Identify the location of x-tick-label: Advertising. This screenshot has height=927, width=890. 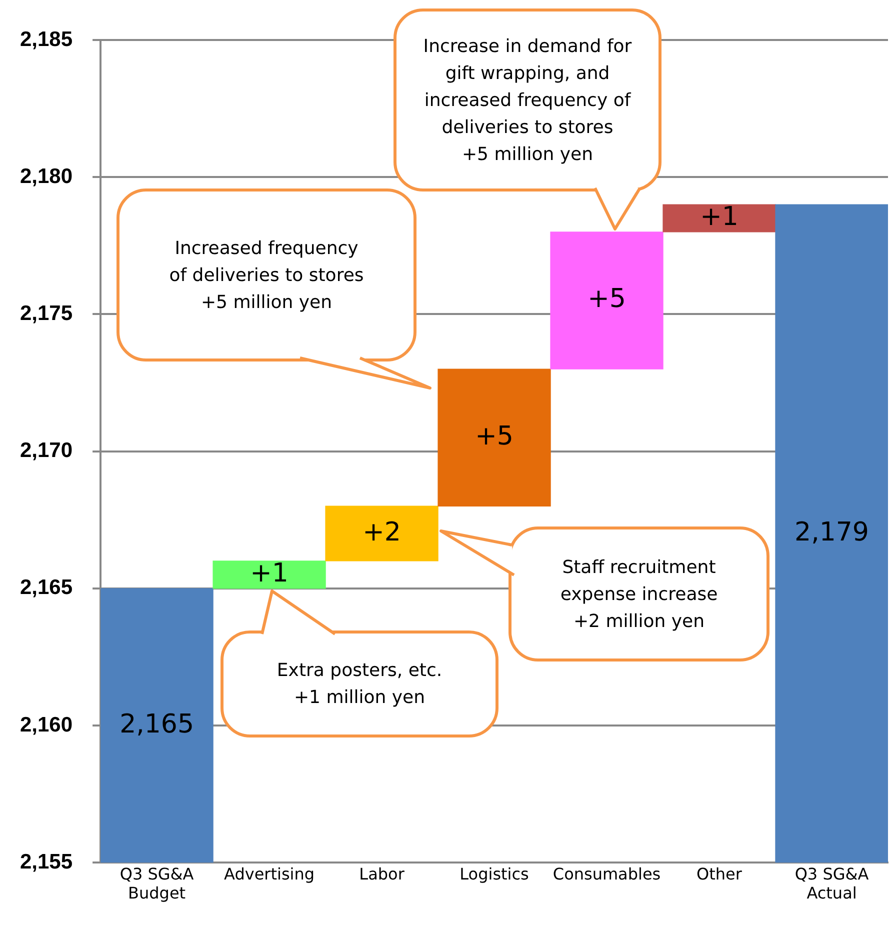
(269, 874).